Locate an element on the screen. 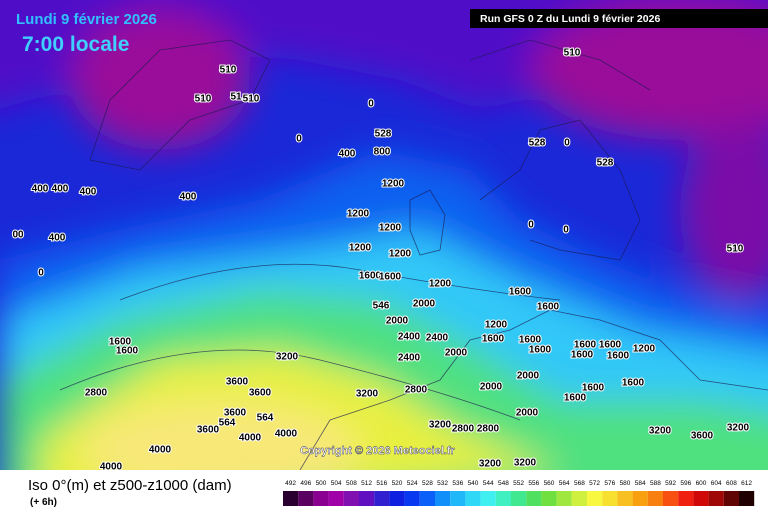  legend-title: Iso 0°(m) et z500-z1000 (dam) is located at coordinates (130, 485).